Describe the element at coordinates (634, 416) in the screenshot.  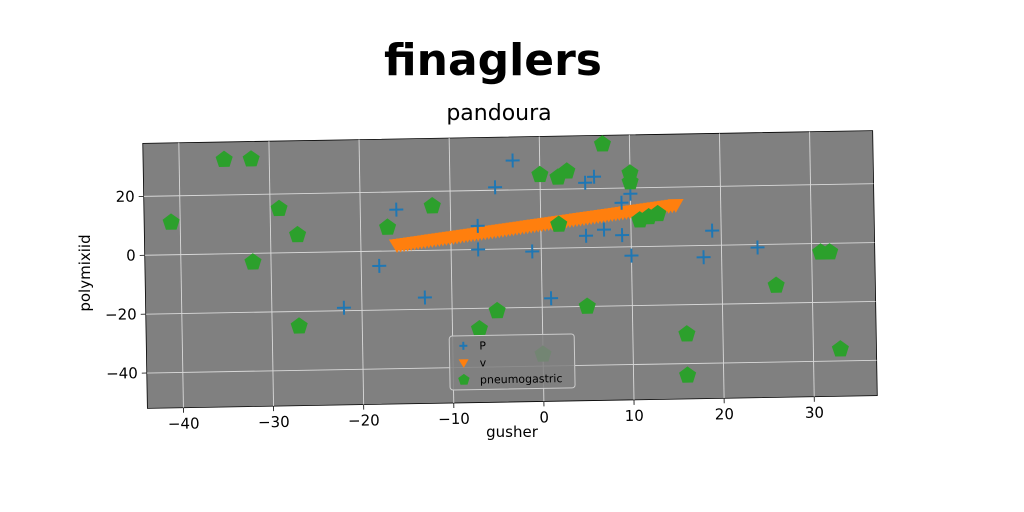
I see `x-tick-label: 10` at that location.